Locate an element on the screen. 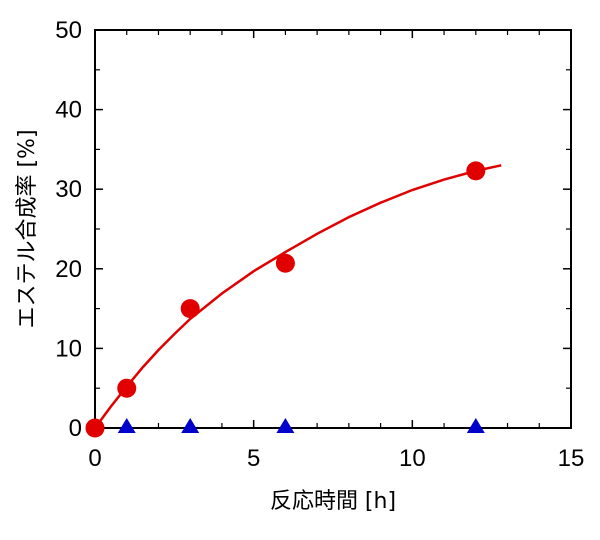 The image size is (600, 540). y-tick-label: 40 is located at coordinates (68, 110).